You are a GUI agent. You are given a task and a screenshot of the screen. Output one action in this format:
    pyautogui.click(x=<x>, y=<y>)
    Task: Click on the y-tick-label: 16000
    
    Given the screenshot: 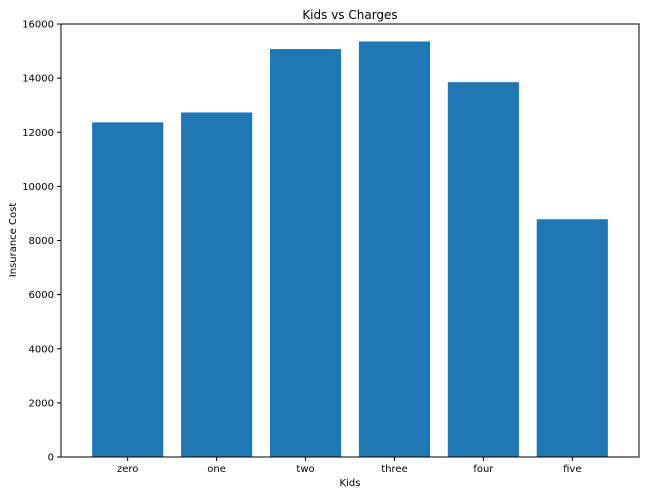 What is the action you would take?
    pyautogui.click(x=38, y=25)
    